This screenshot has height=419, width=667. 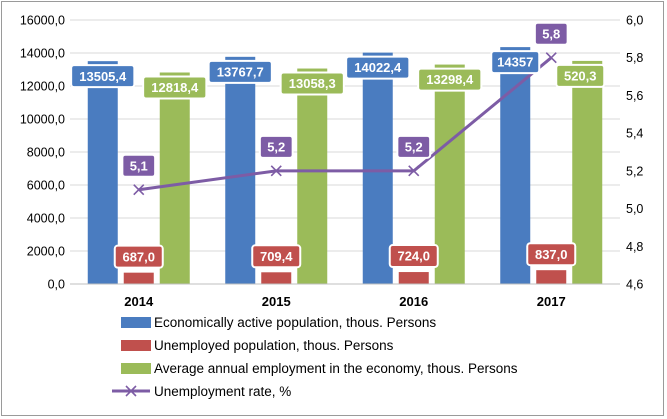 I want to click on data-label-employment: 12818,4, so click(x=175, y=87).